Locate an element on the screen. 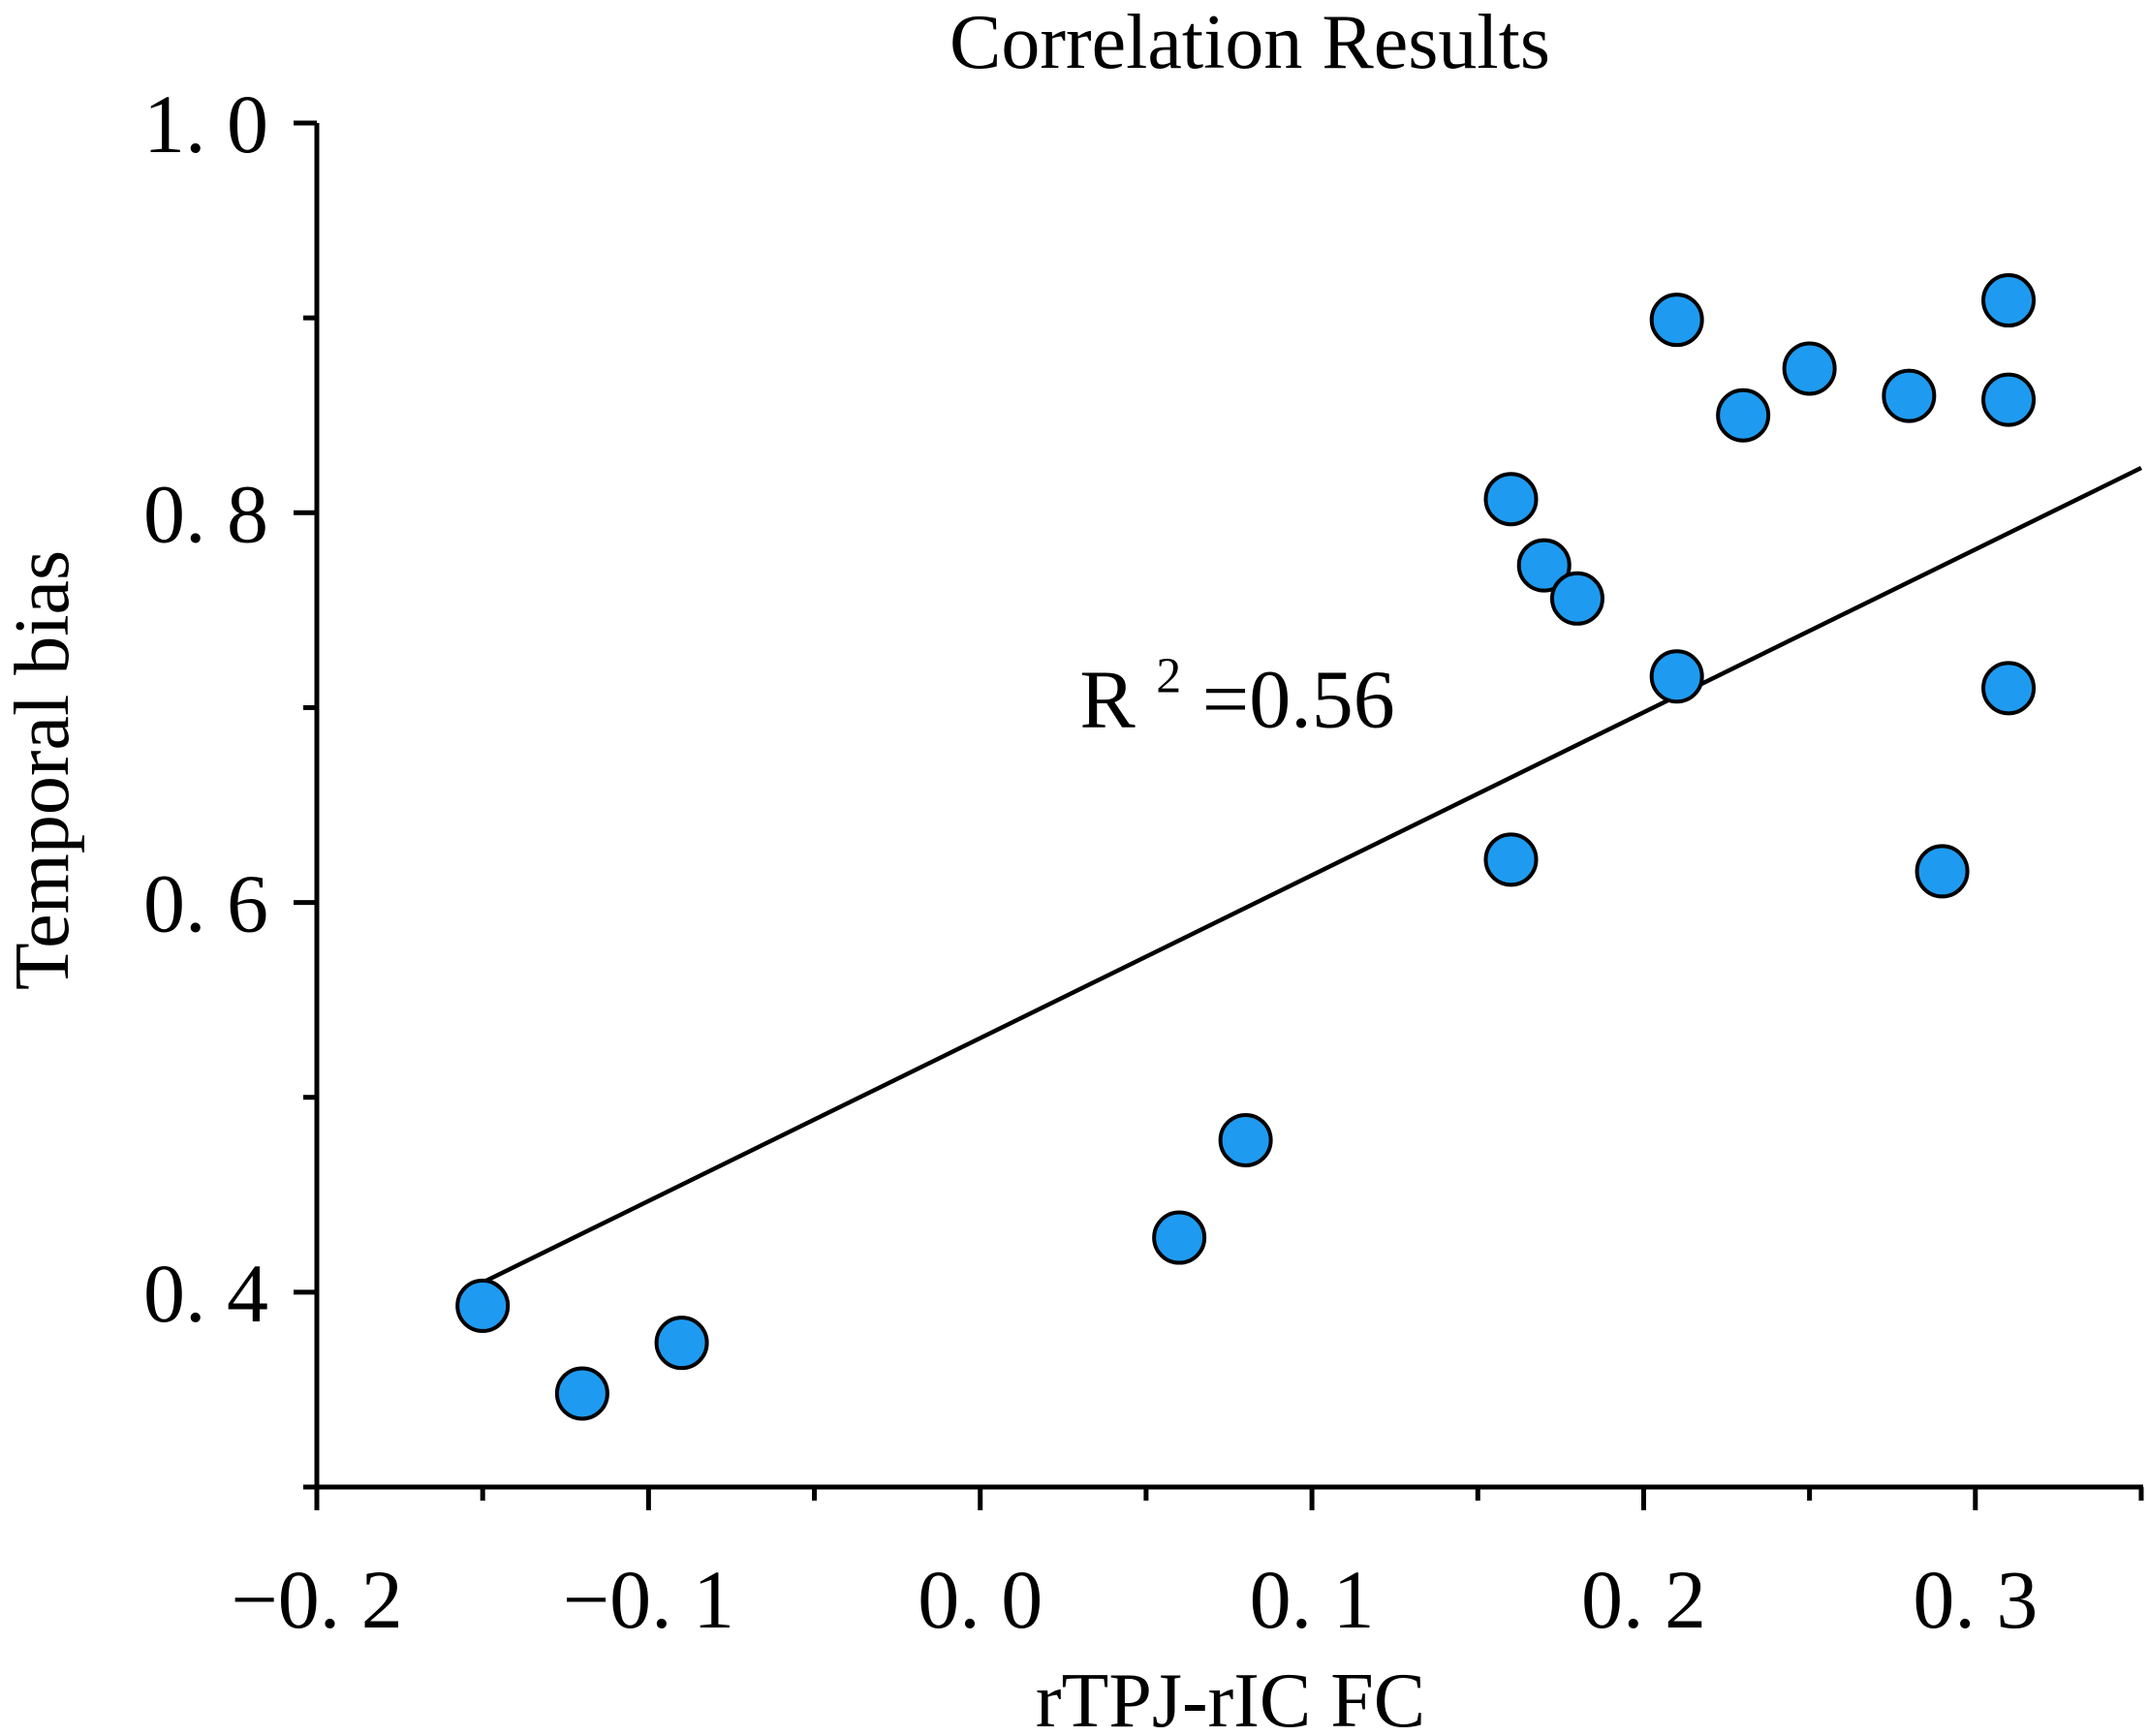 The height and width of the screenshot is (1736, 2148). y-axis-label: Temporal bias is located at coordinates (42, 770).